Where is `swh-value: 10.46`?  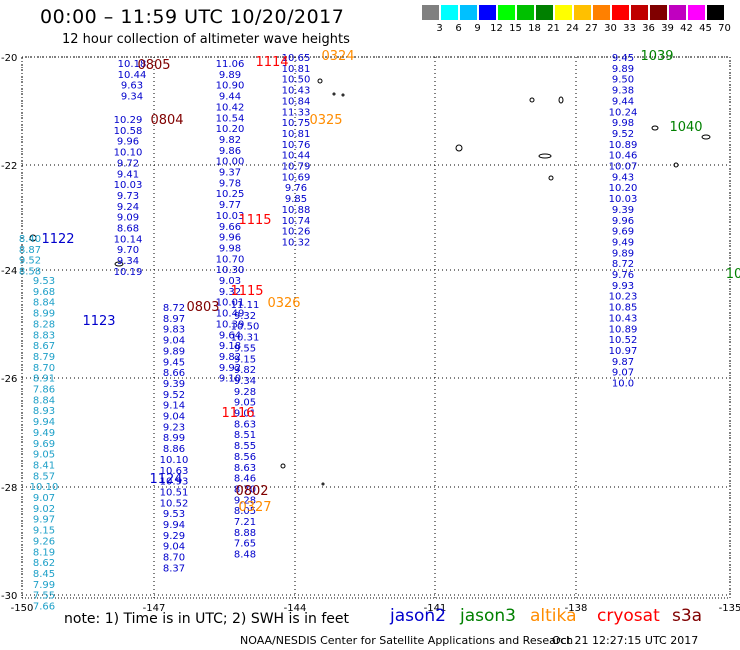
swh-value: 10.46 is located at coordinates (623, 156).